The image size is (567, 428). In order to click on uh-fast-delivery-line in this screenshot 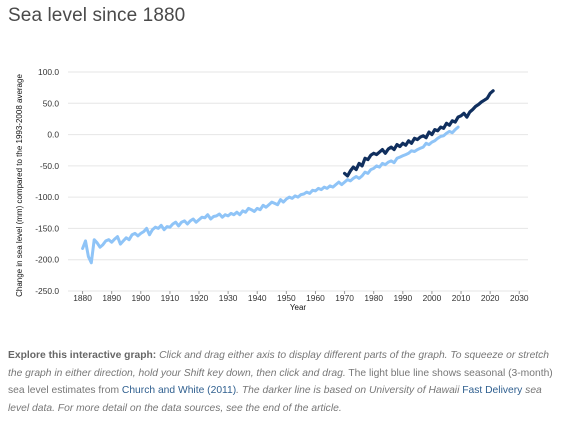, I will do `click(419, 133)`.